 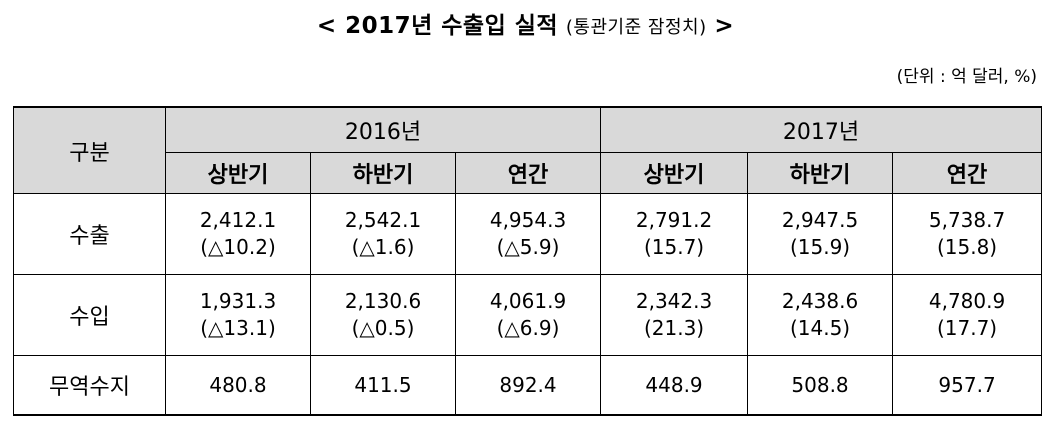 I want to click on row-label: 수입, so click(x=89, y=315).